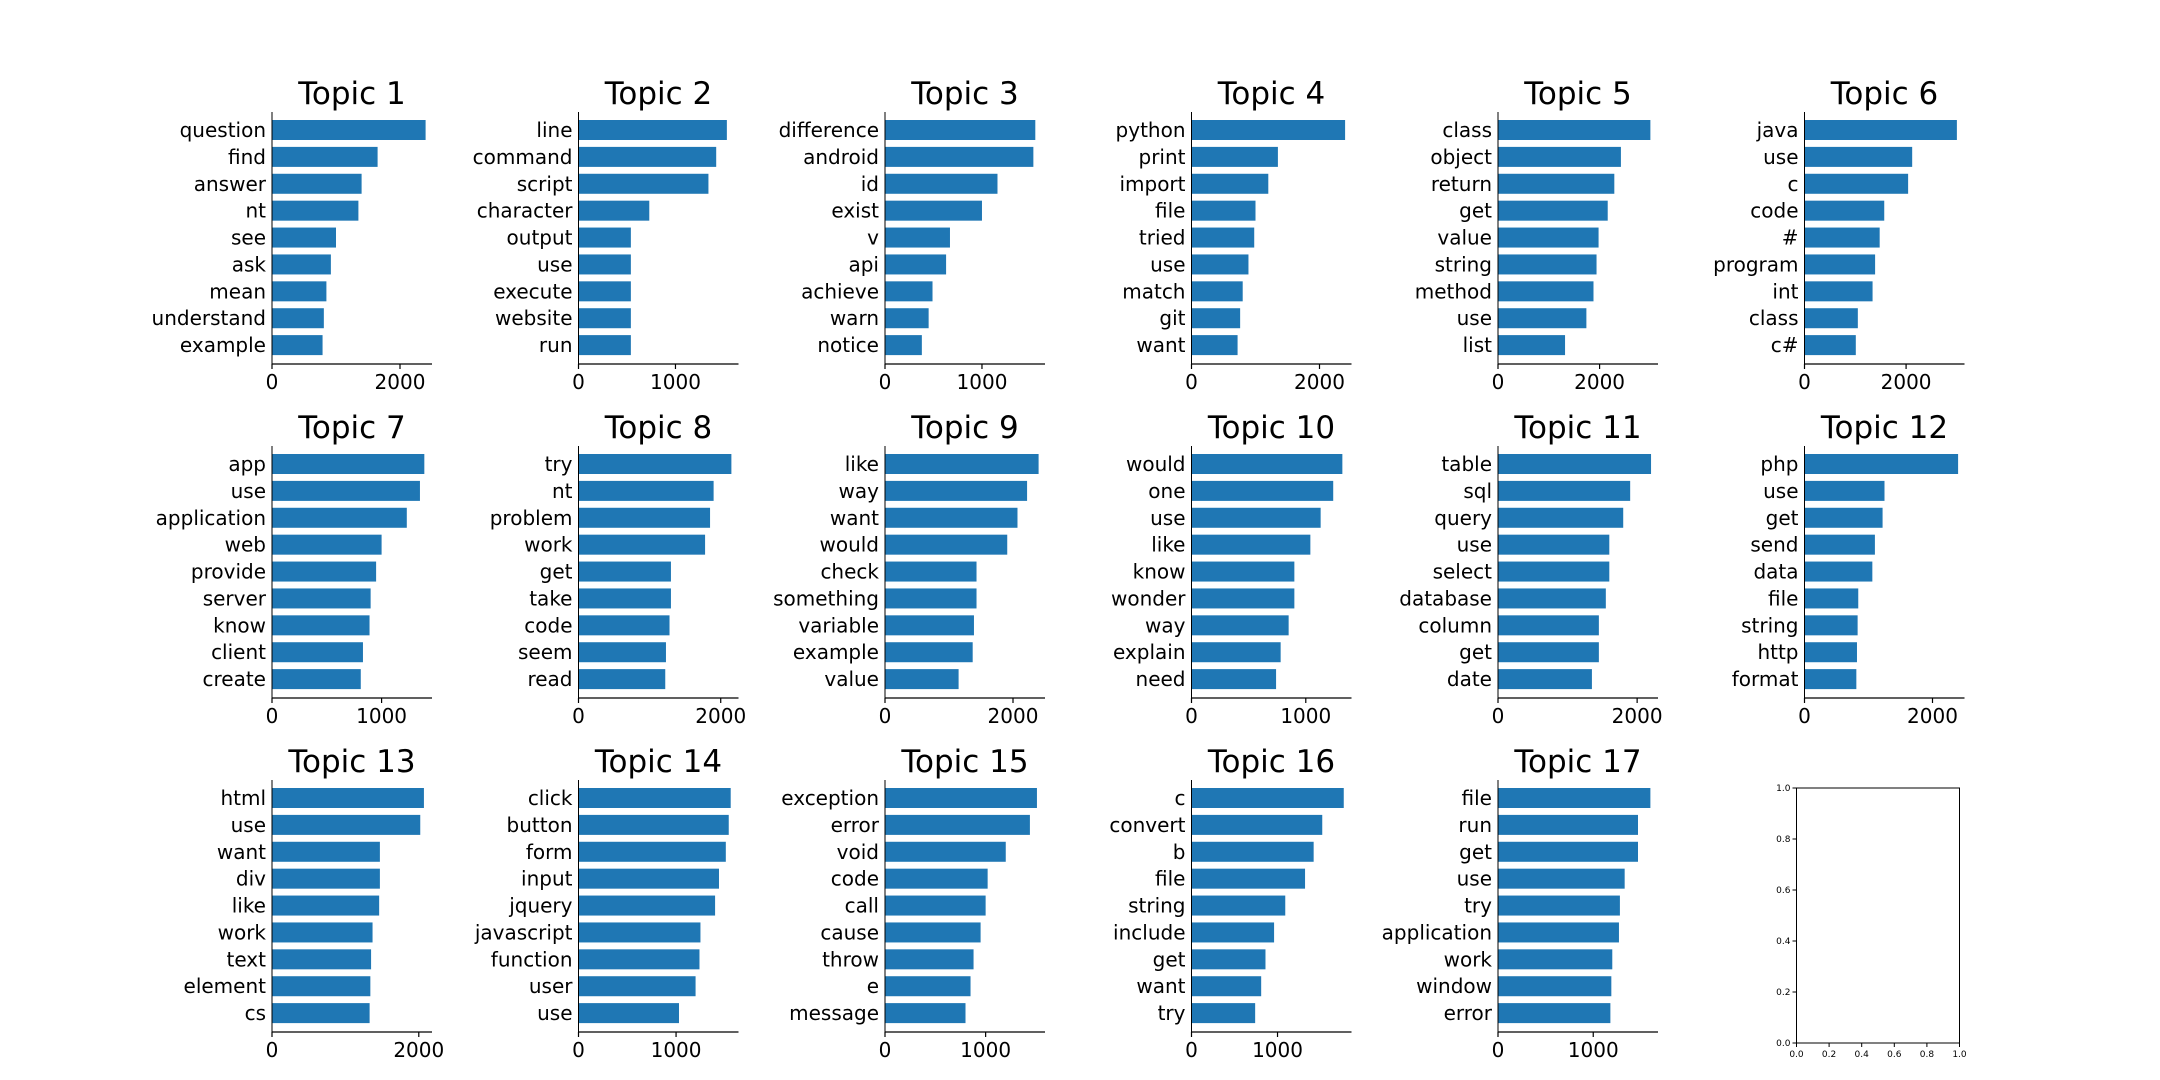 This screenshot has width=2160, height=1080. I want to click on category-label: way, so click(1165, 625).